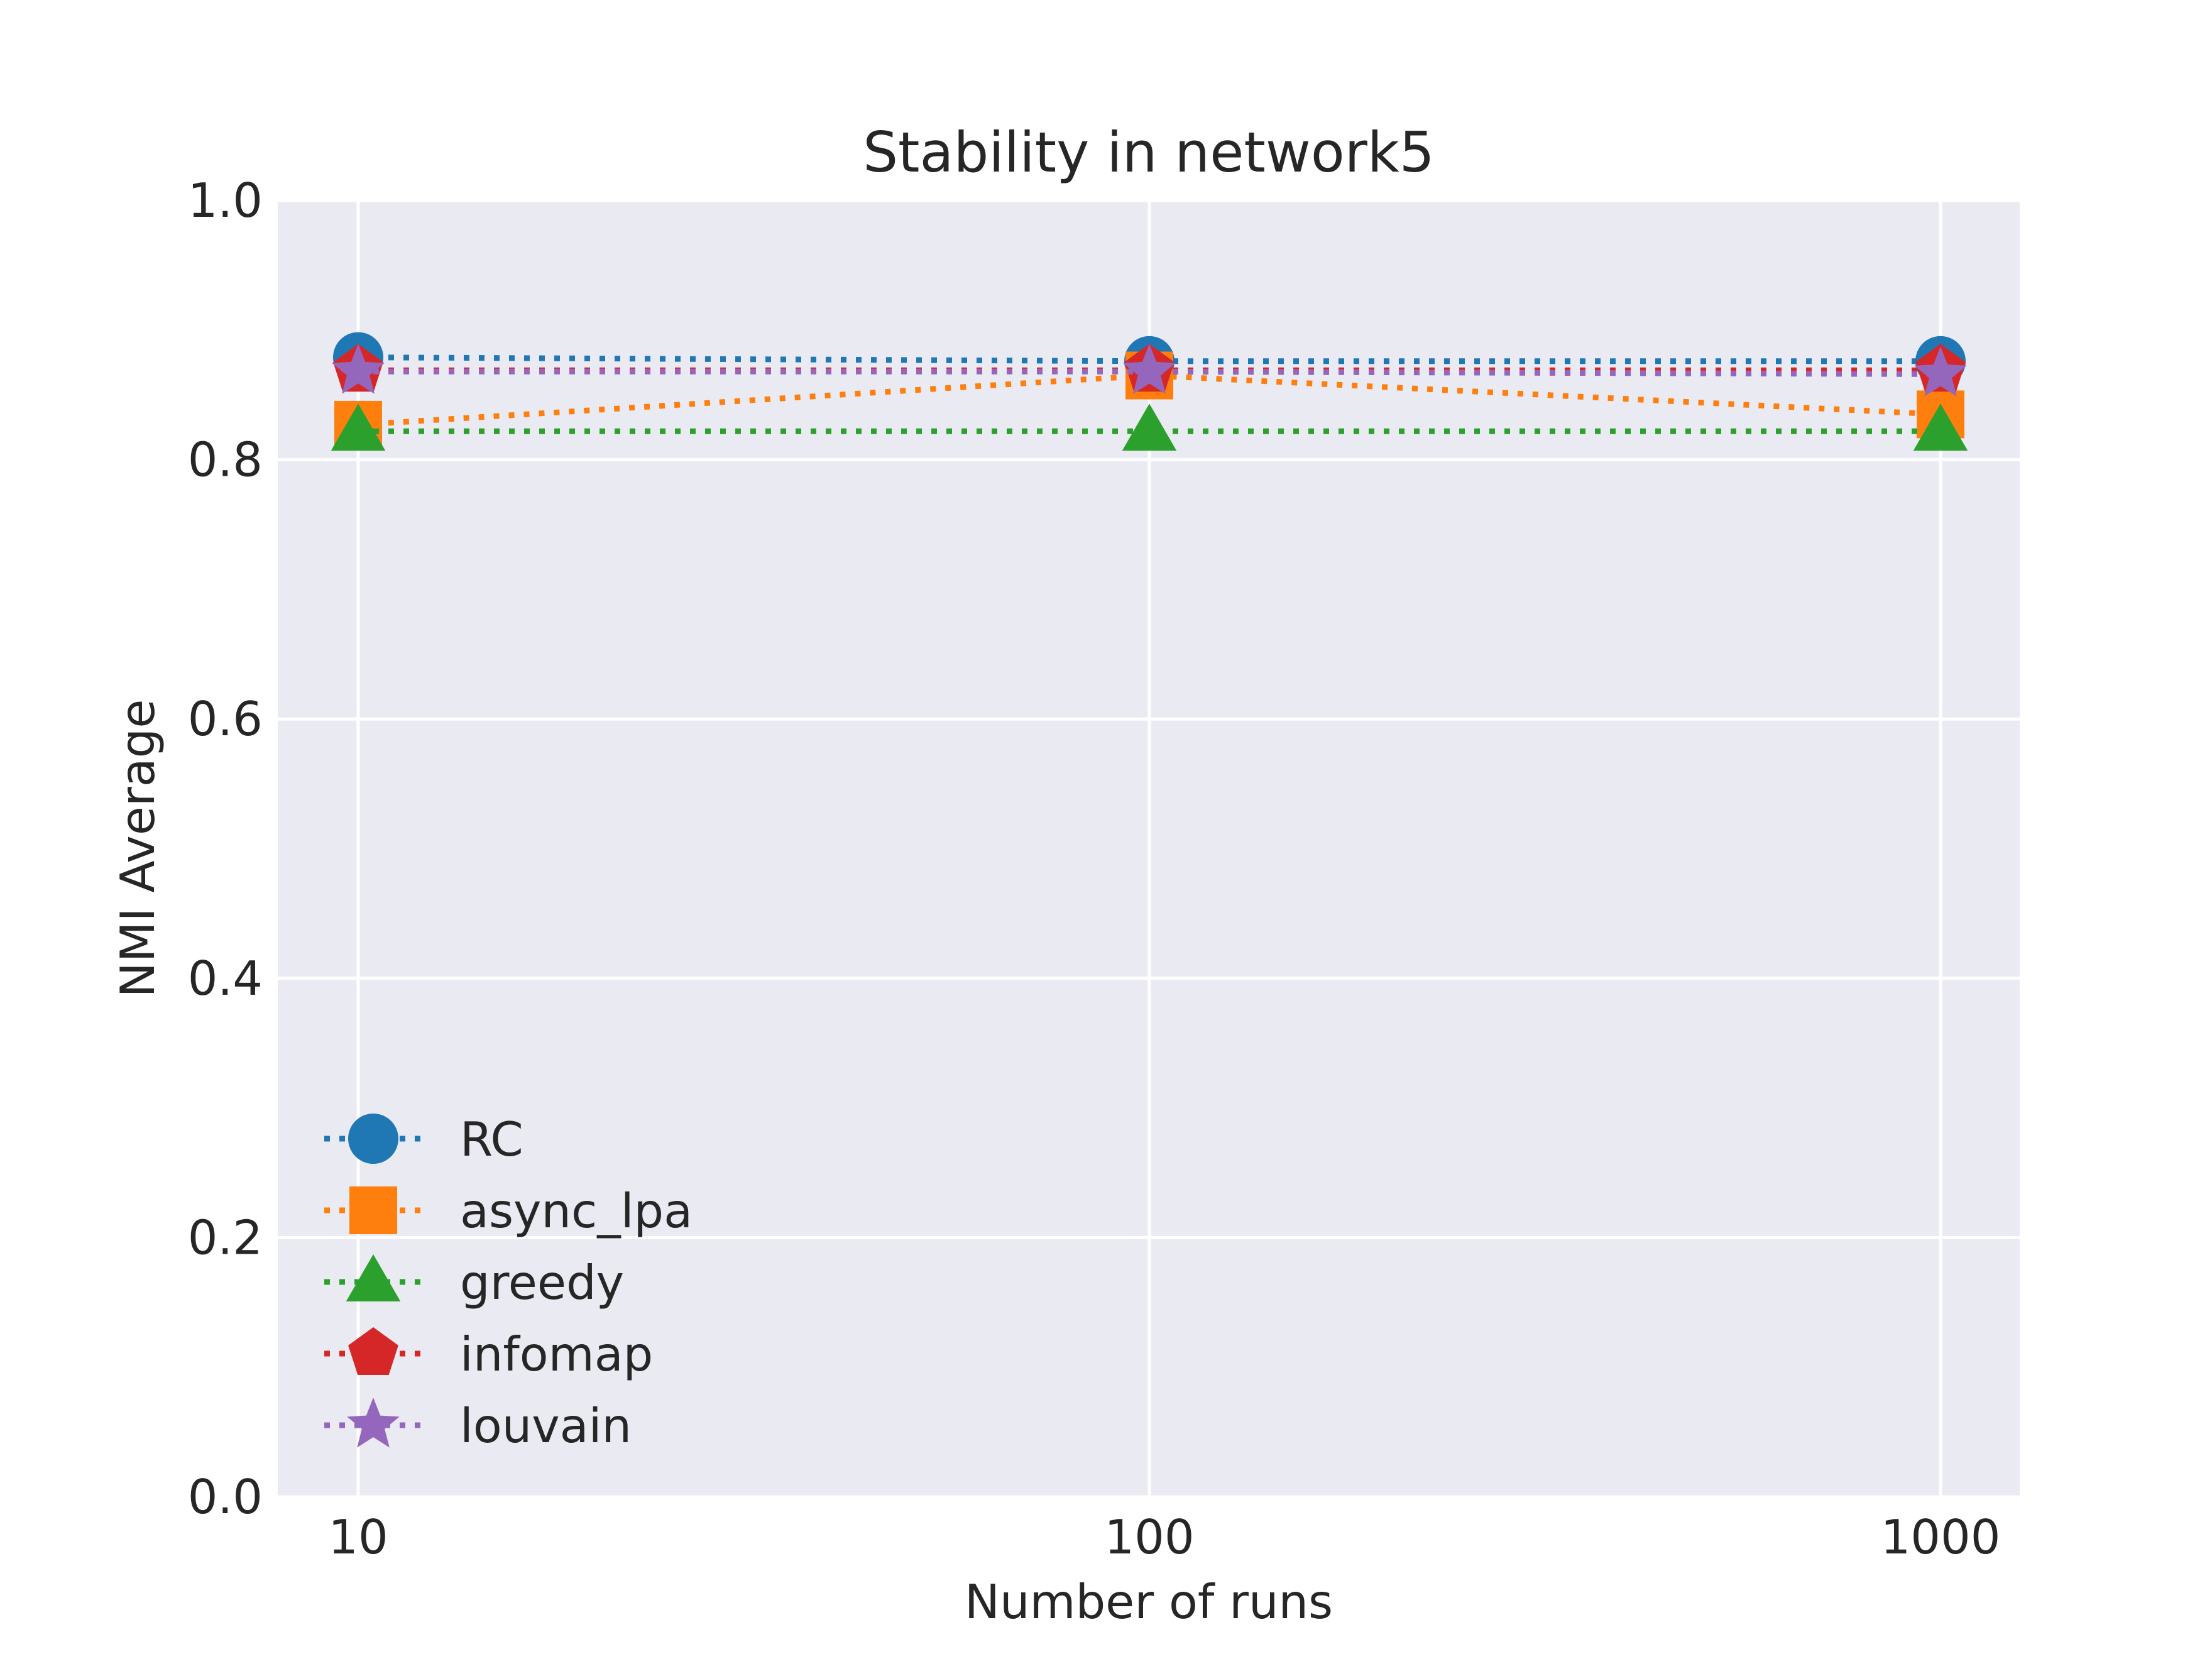  I want to click on legend-label: greedy, so click(542, 1282).